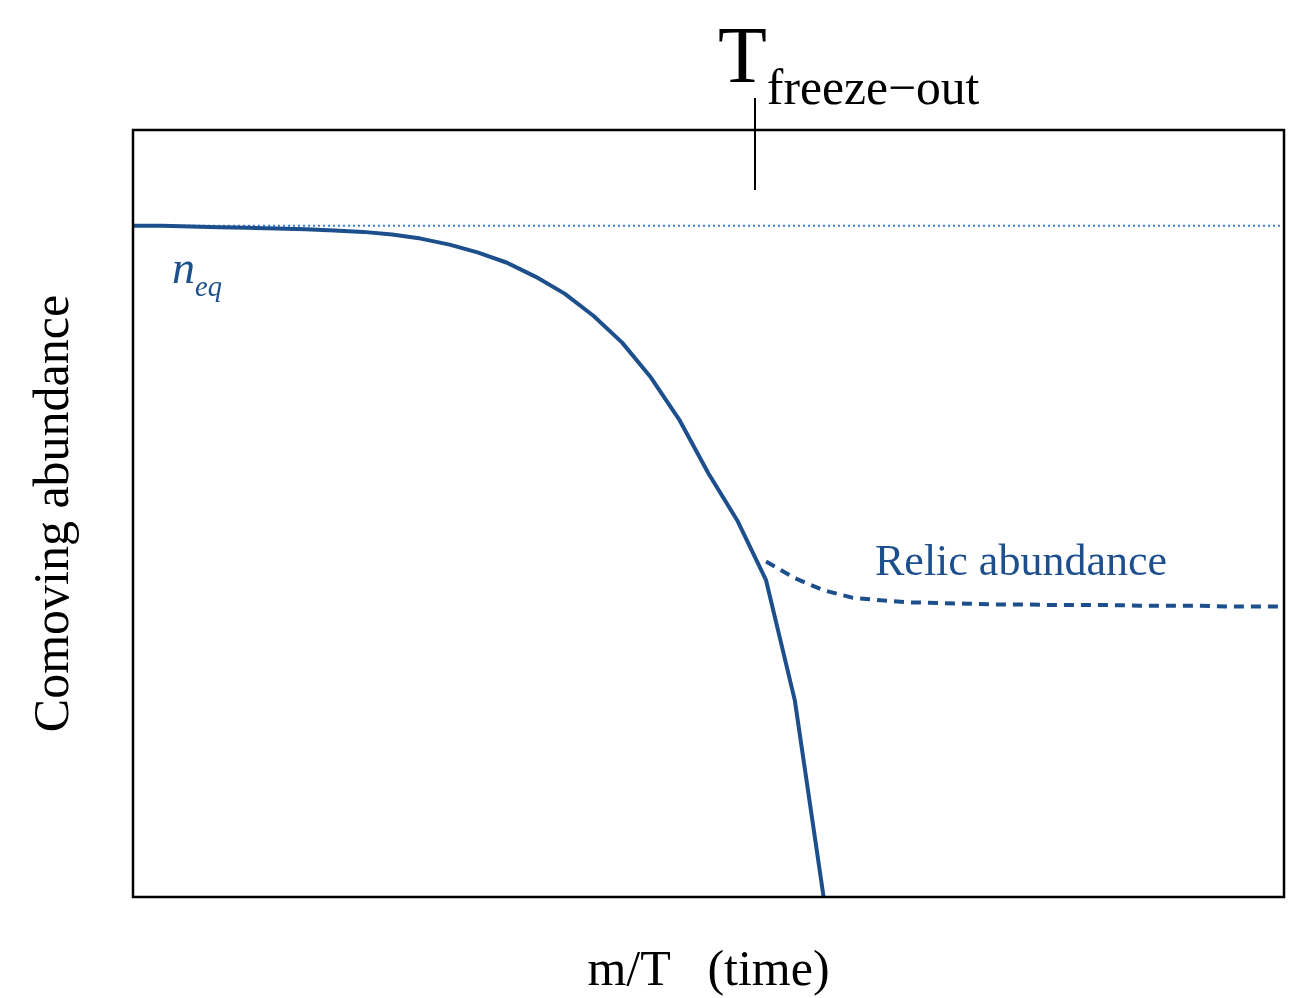  I want to click on series-label: Relic abundance, so click(1021, 560).